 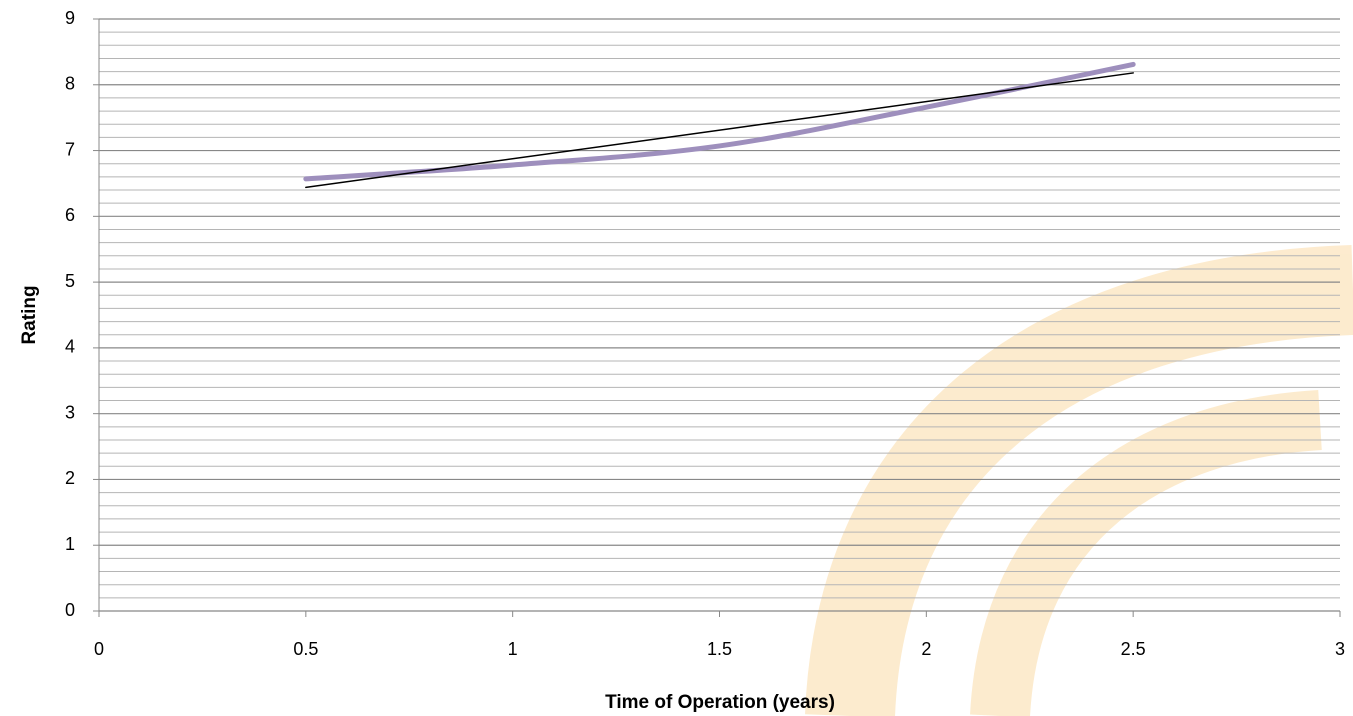 I want to click on y-tick-label: 3, so click(x=70, y=412).